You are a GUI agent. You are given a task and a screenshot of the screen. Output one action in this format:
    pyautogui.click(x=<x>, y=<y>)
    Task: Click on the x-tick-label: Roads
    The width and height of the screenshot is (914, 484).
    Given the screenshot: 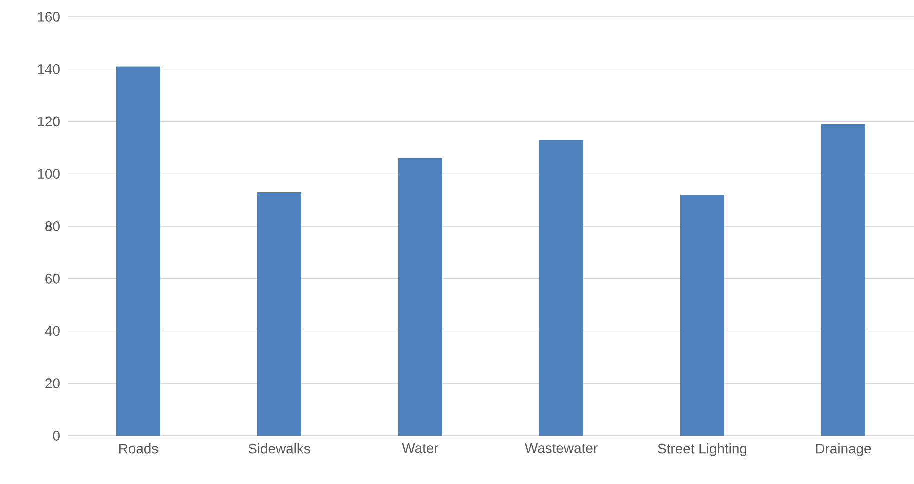 What is the action you would take?
    pyautogui.click(x=138, y=449)
    